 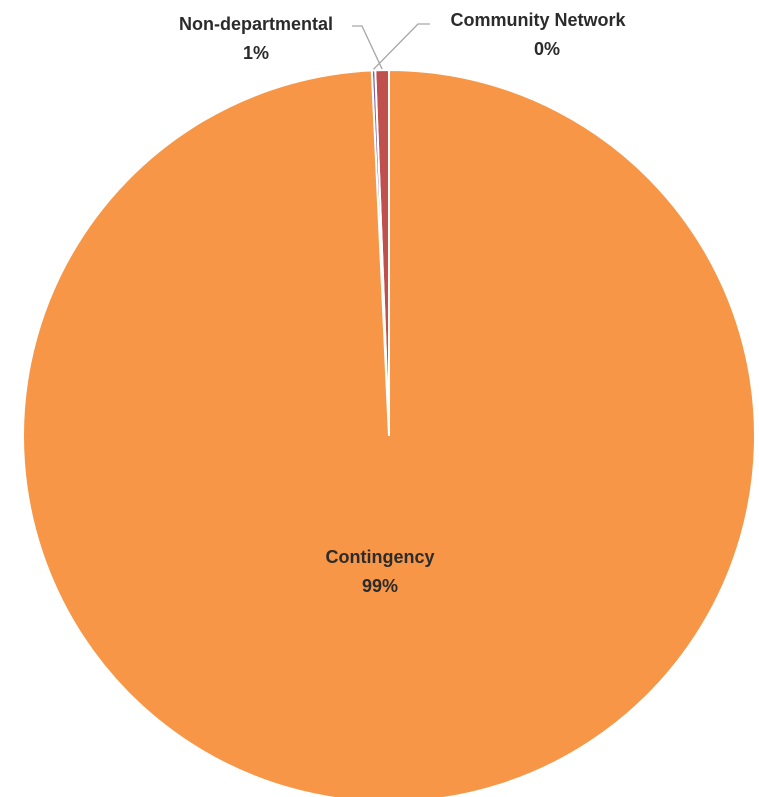 I want to click on label-contingency-percent: 99%, so click(x=380, y=586).